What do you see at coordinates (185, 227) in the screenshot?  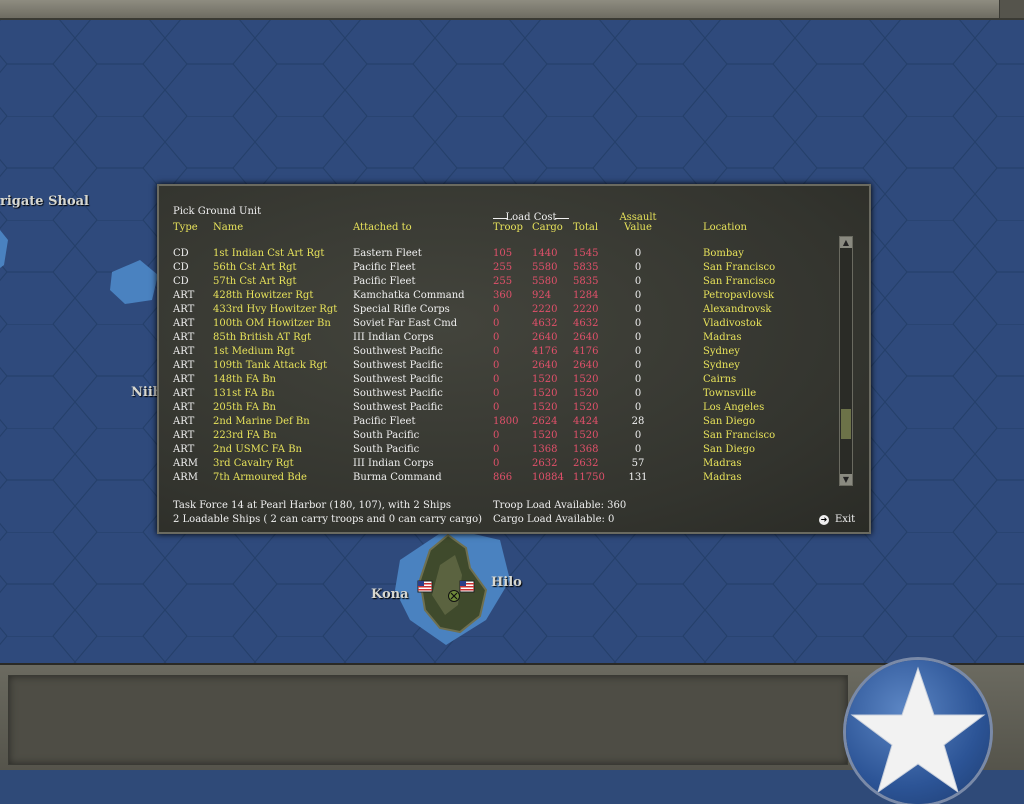 I see `col-type: Type` at bounding box center [185, 227].